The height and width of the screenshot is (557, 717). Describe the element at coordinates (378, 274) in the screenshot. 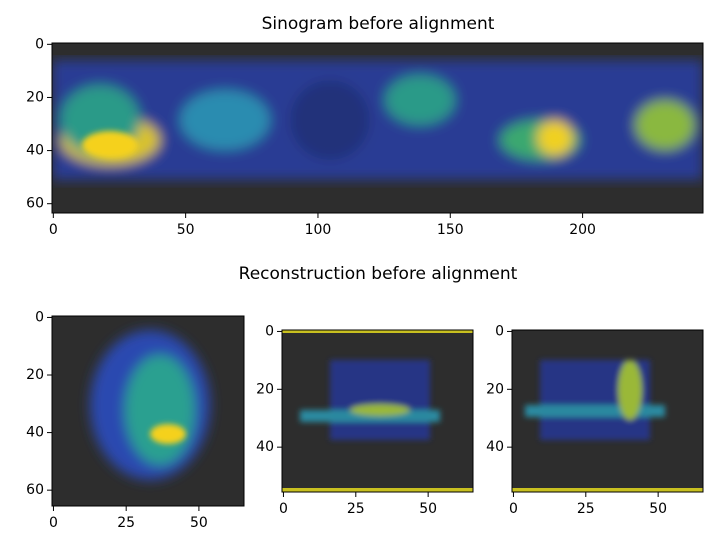

I see `chart-title: Reconstruction before alignment` at that location.